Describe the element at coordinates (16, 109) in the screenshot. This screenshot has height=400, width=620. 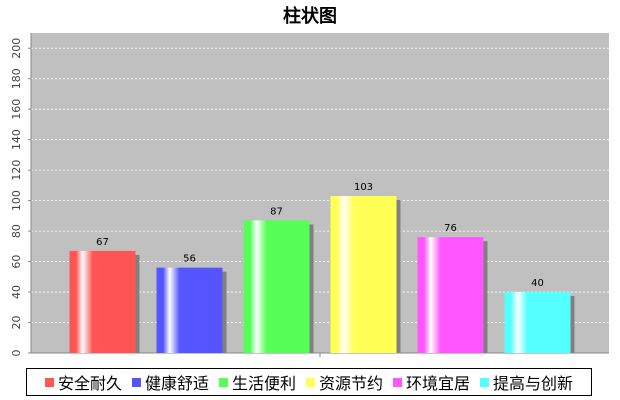
I see `y-tick-label: 160` at that location.